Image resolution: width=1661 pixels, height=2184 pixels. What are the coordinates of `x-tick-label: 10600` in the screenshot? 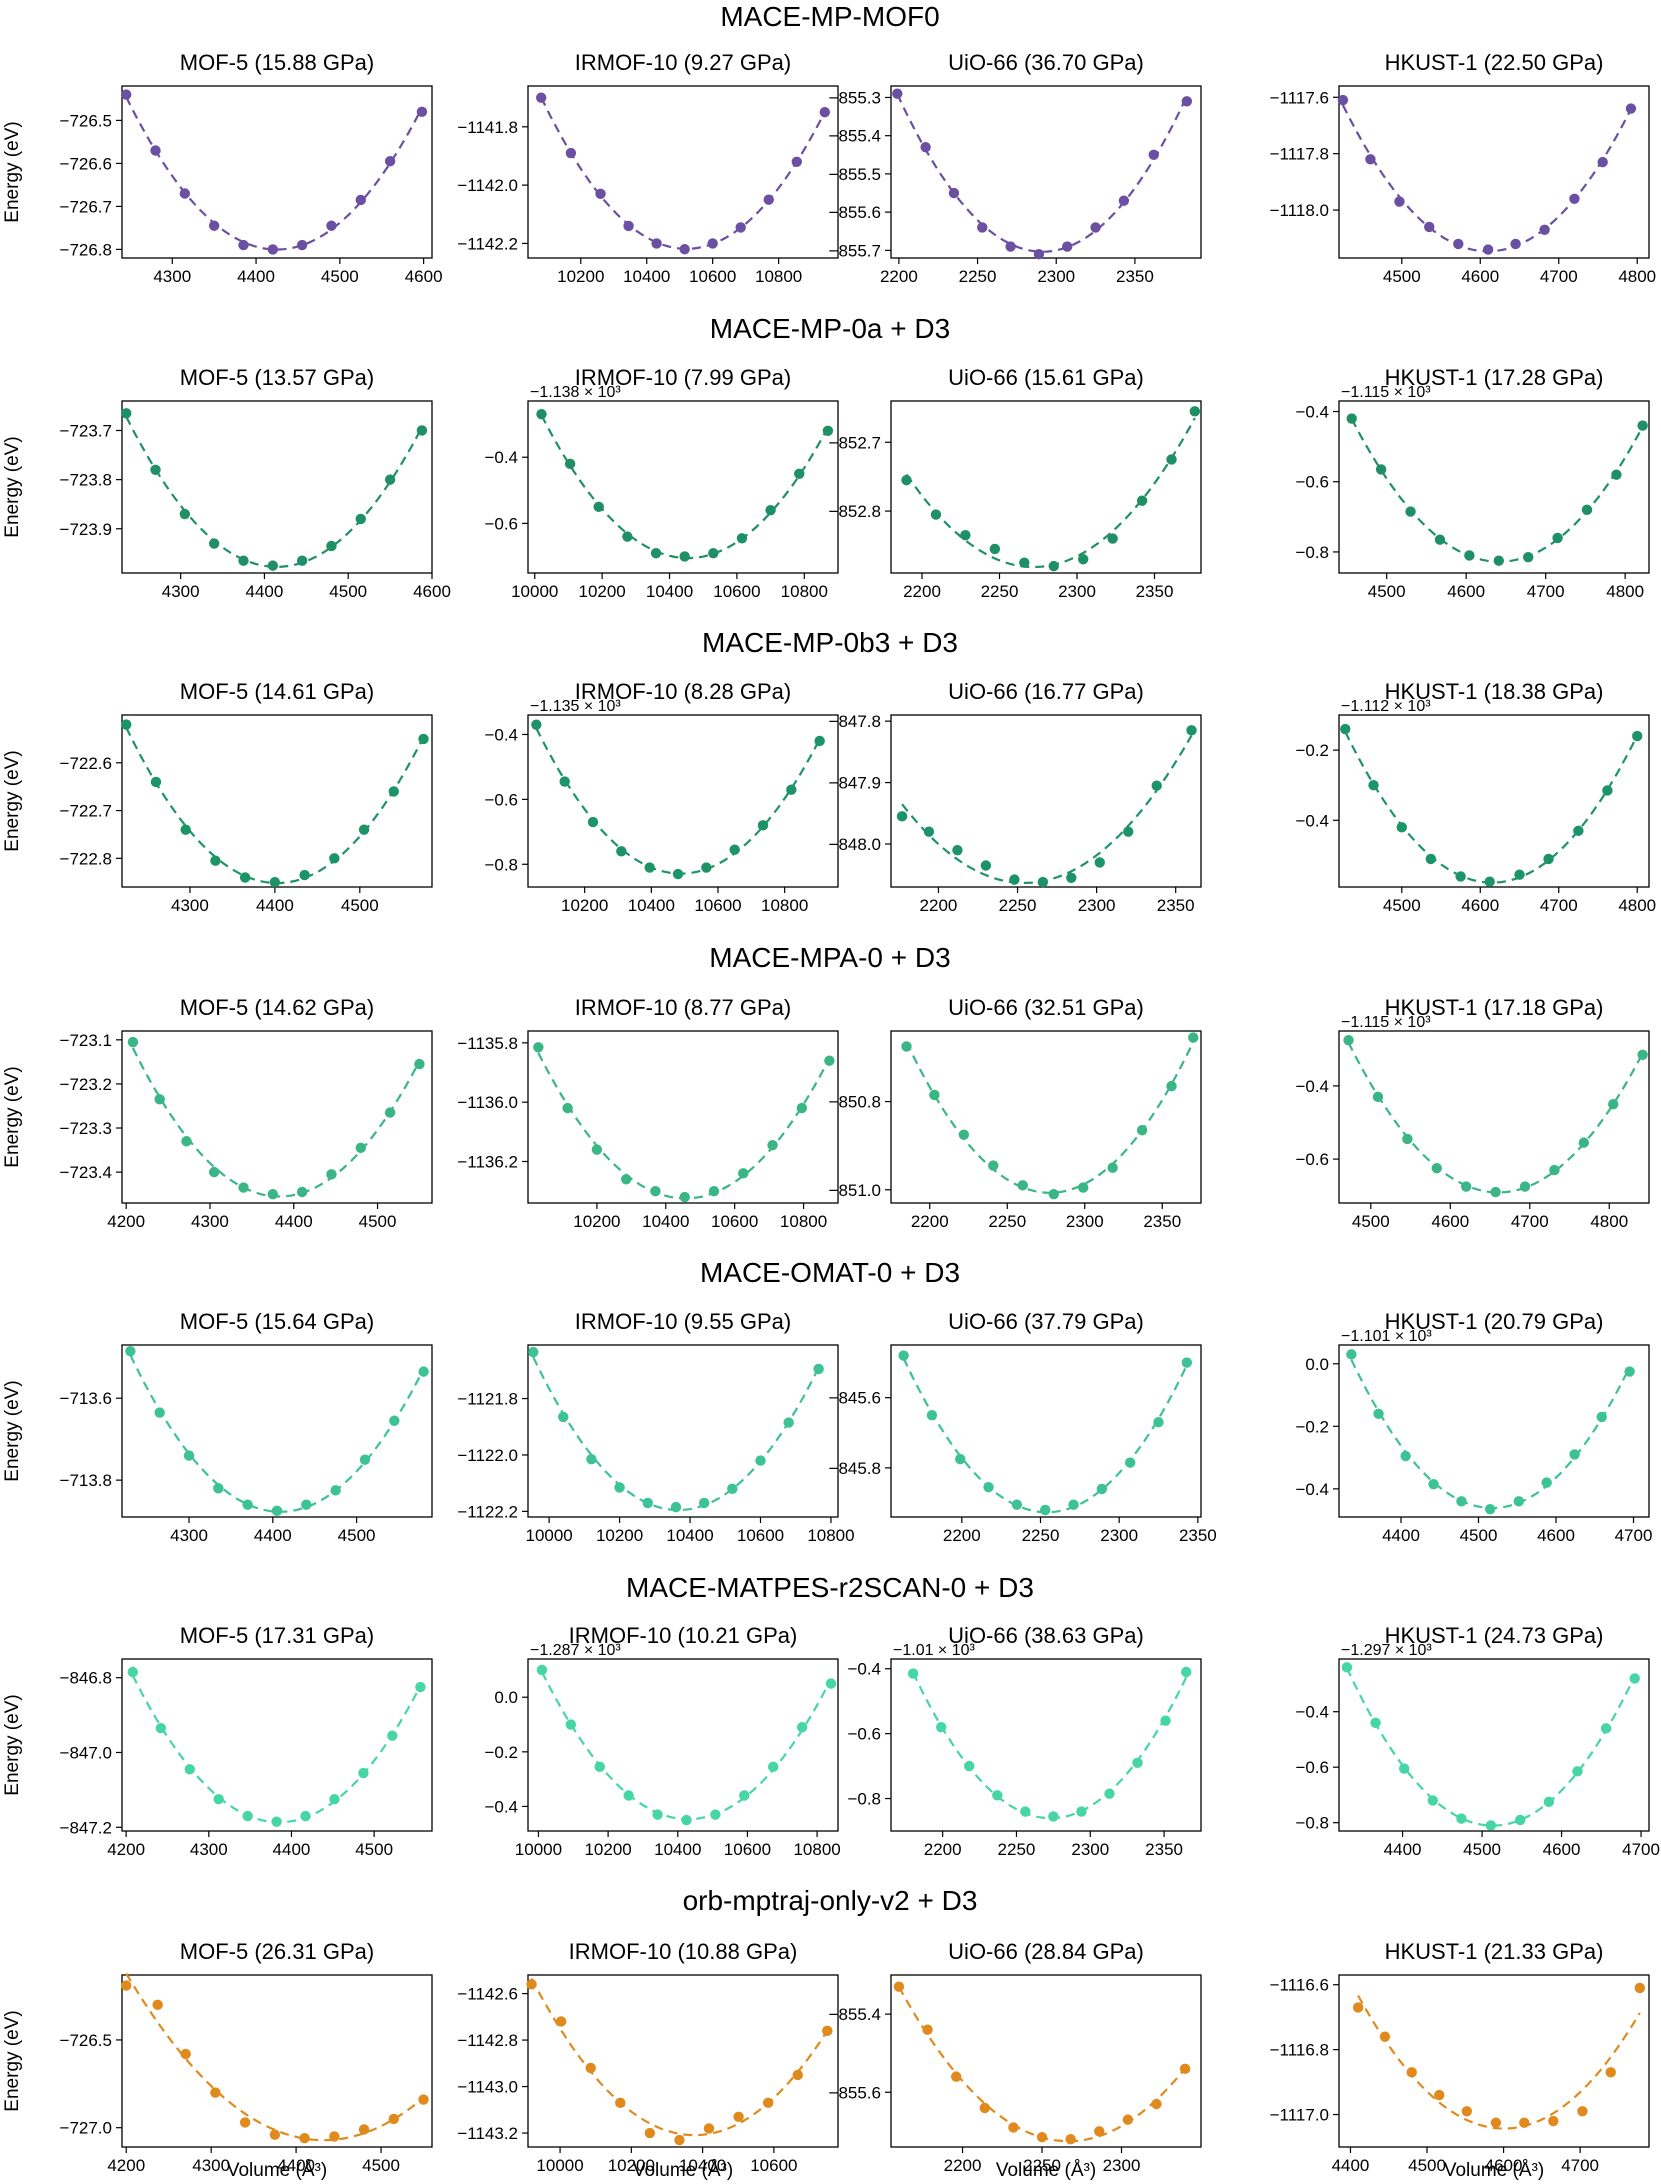 It's located at (747, 1849).